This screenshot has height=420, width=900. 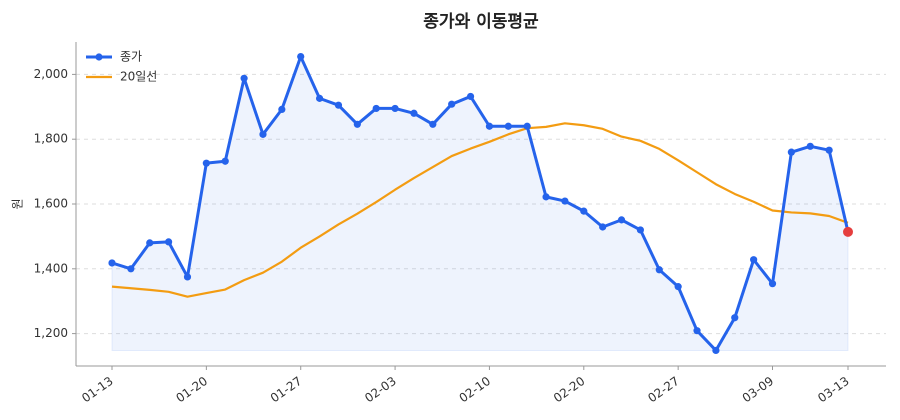 I want to click on y-axis-label: 원, so click(x=18, y=203).